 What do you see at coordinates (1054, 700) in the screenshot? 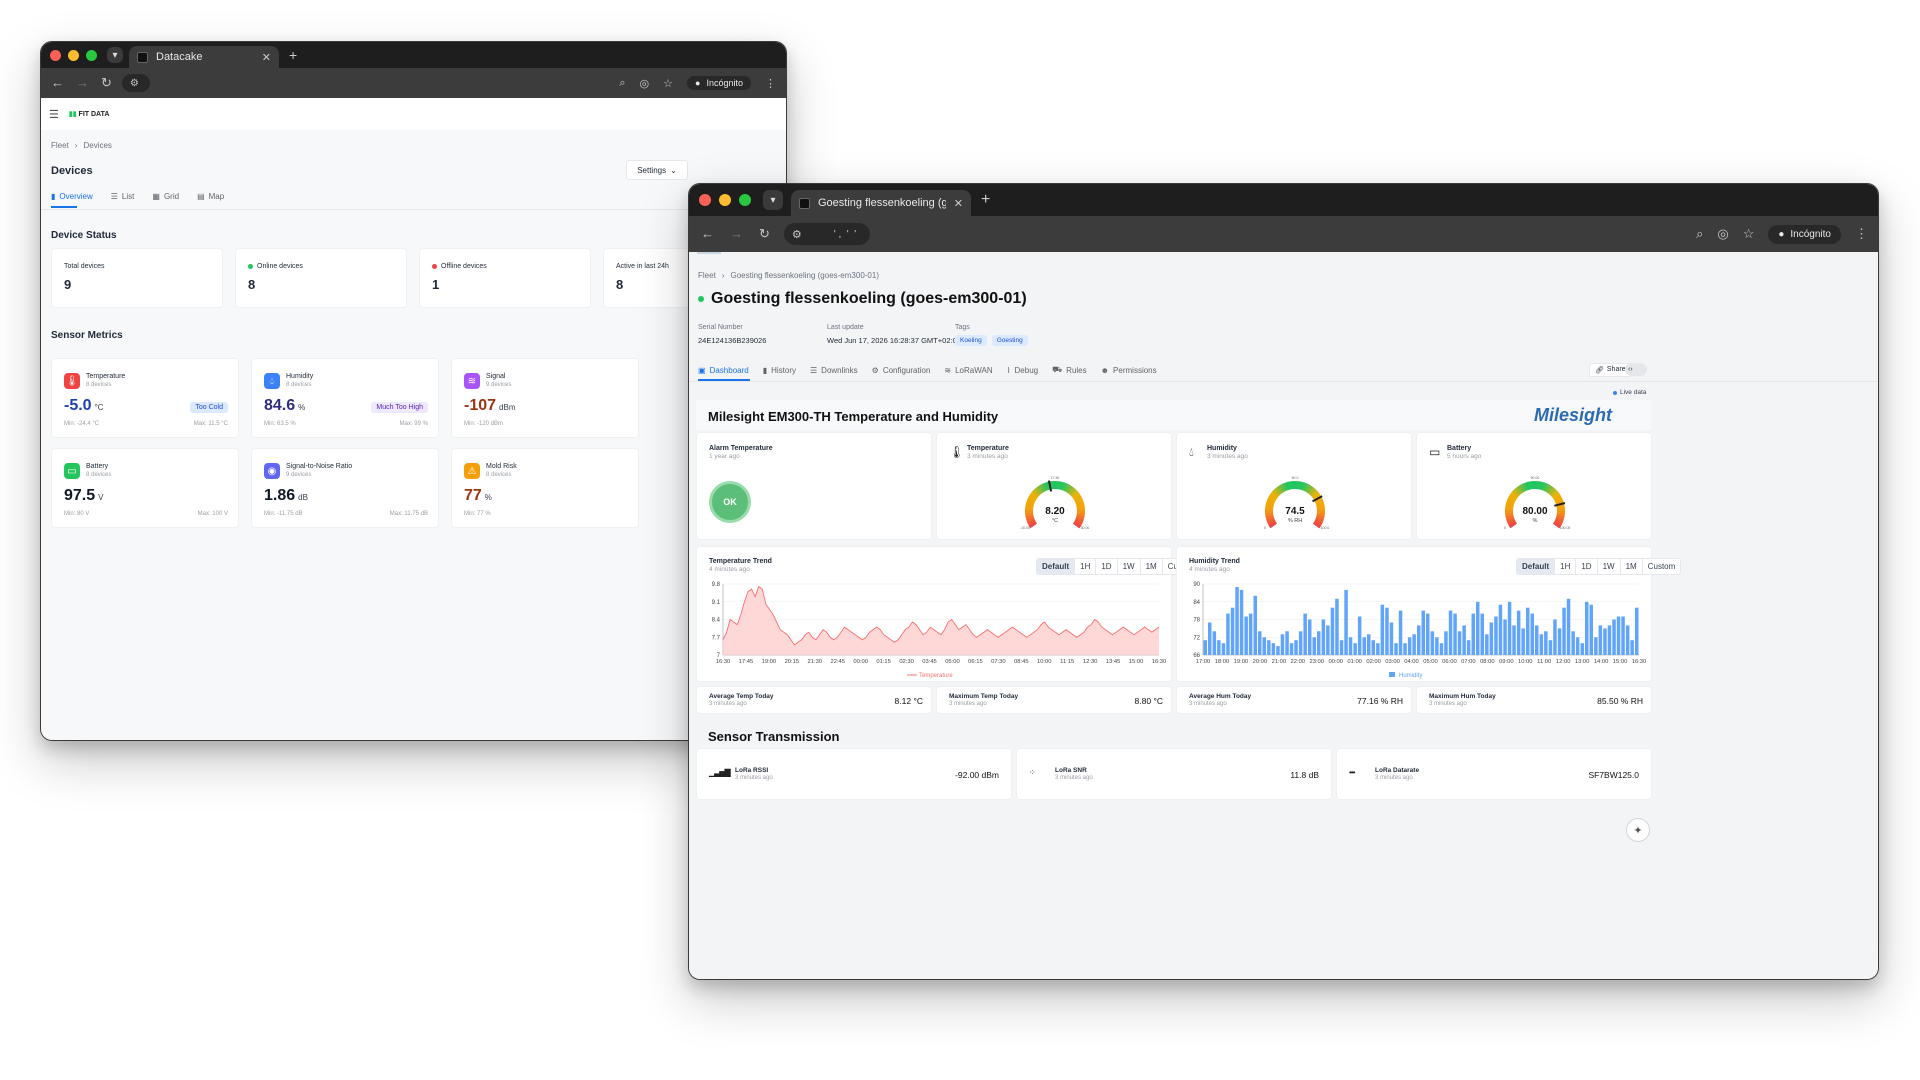
I see `stat-card: Maximum Temp Today 3 minutes ago 8.80 °C` at bounding box center [1054, 700].